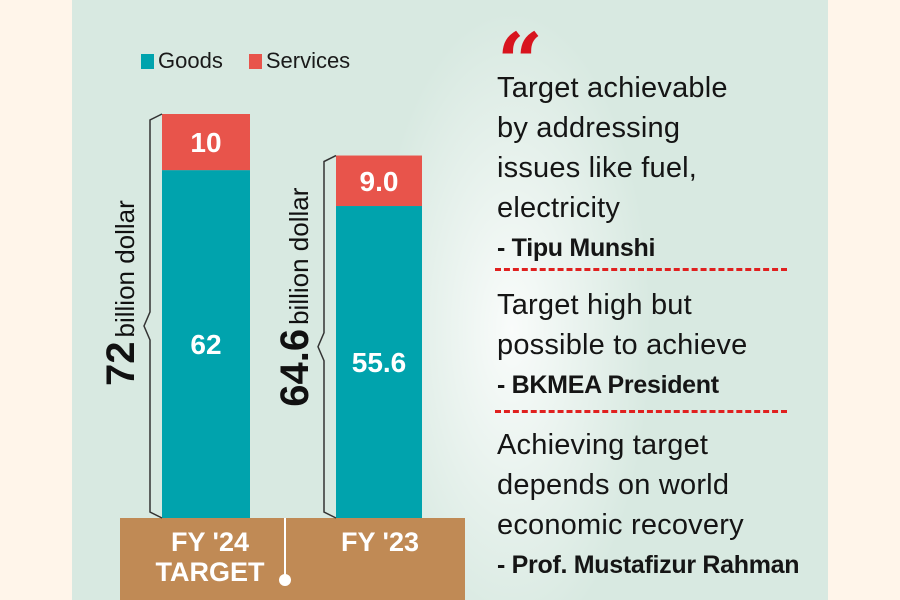  What do you see at coordinates (292, 559) in the screenshot?
I see `category-base` at bounding box center [292, 559].